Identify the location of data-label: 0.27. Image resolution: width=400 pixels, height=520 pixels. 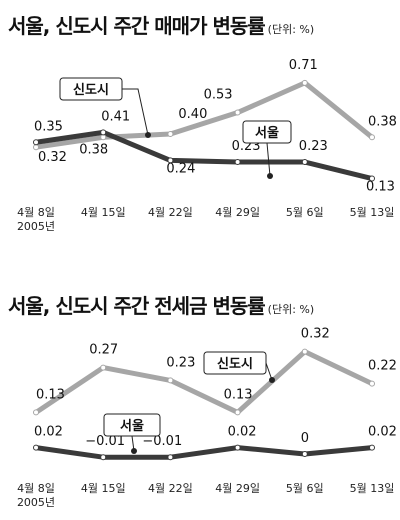
(103, 350).